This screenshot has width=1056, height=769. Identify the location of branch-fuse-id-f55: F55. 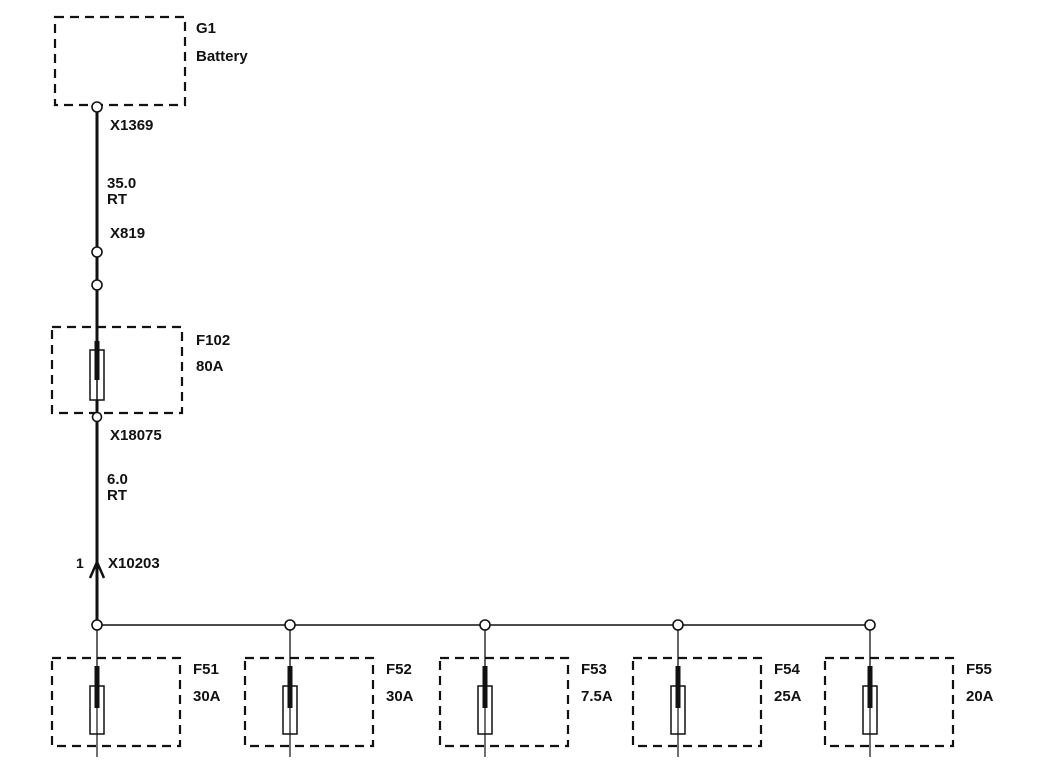
(979, 669).